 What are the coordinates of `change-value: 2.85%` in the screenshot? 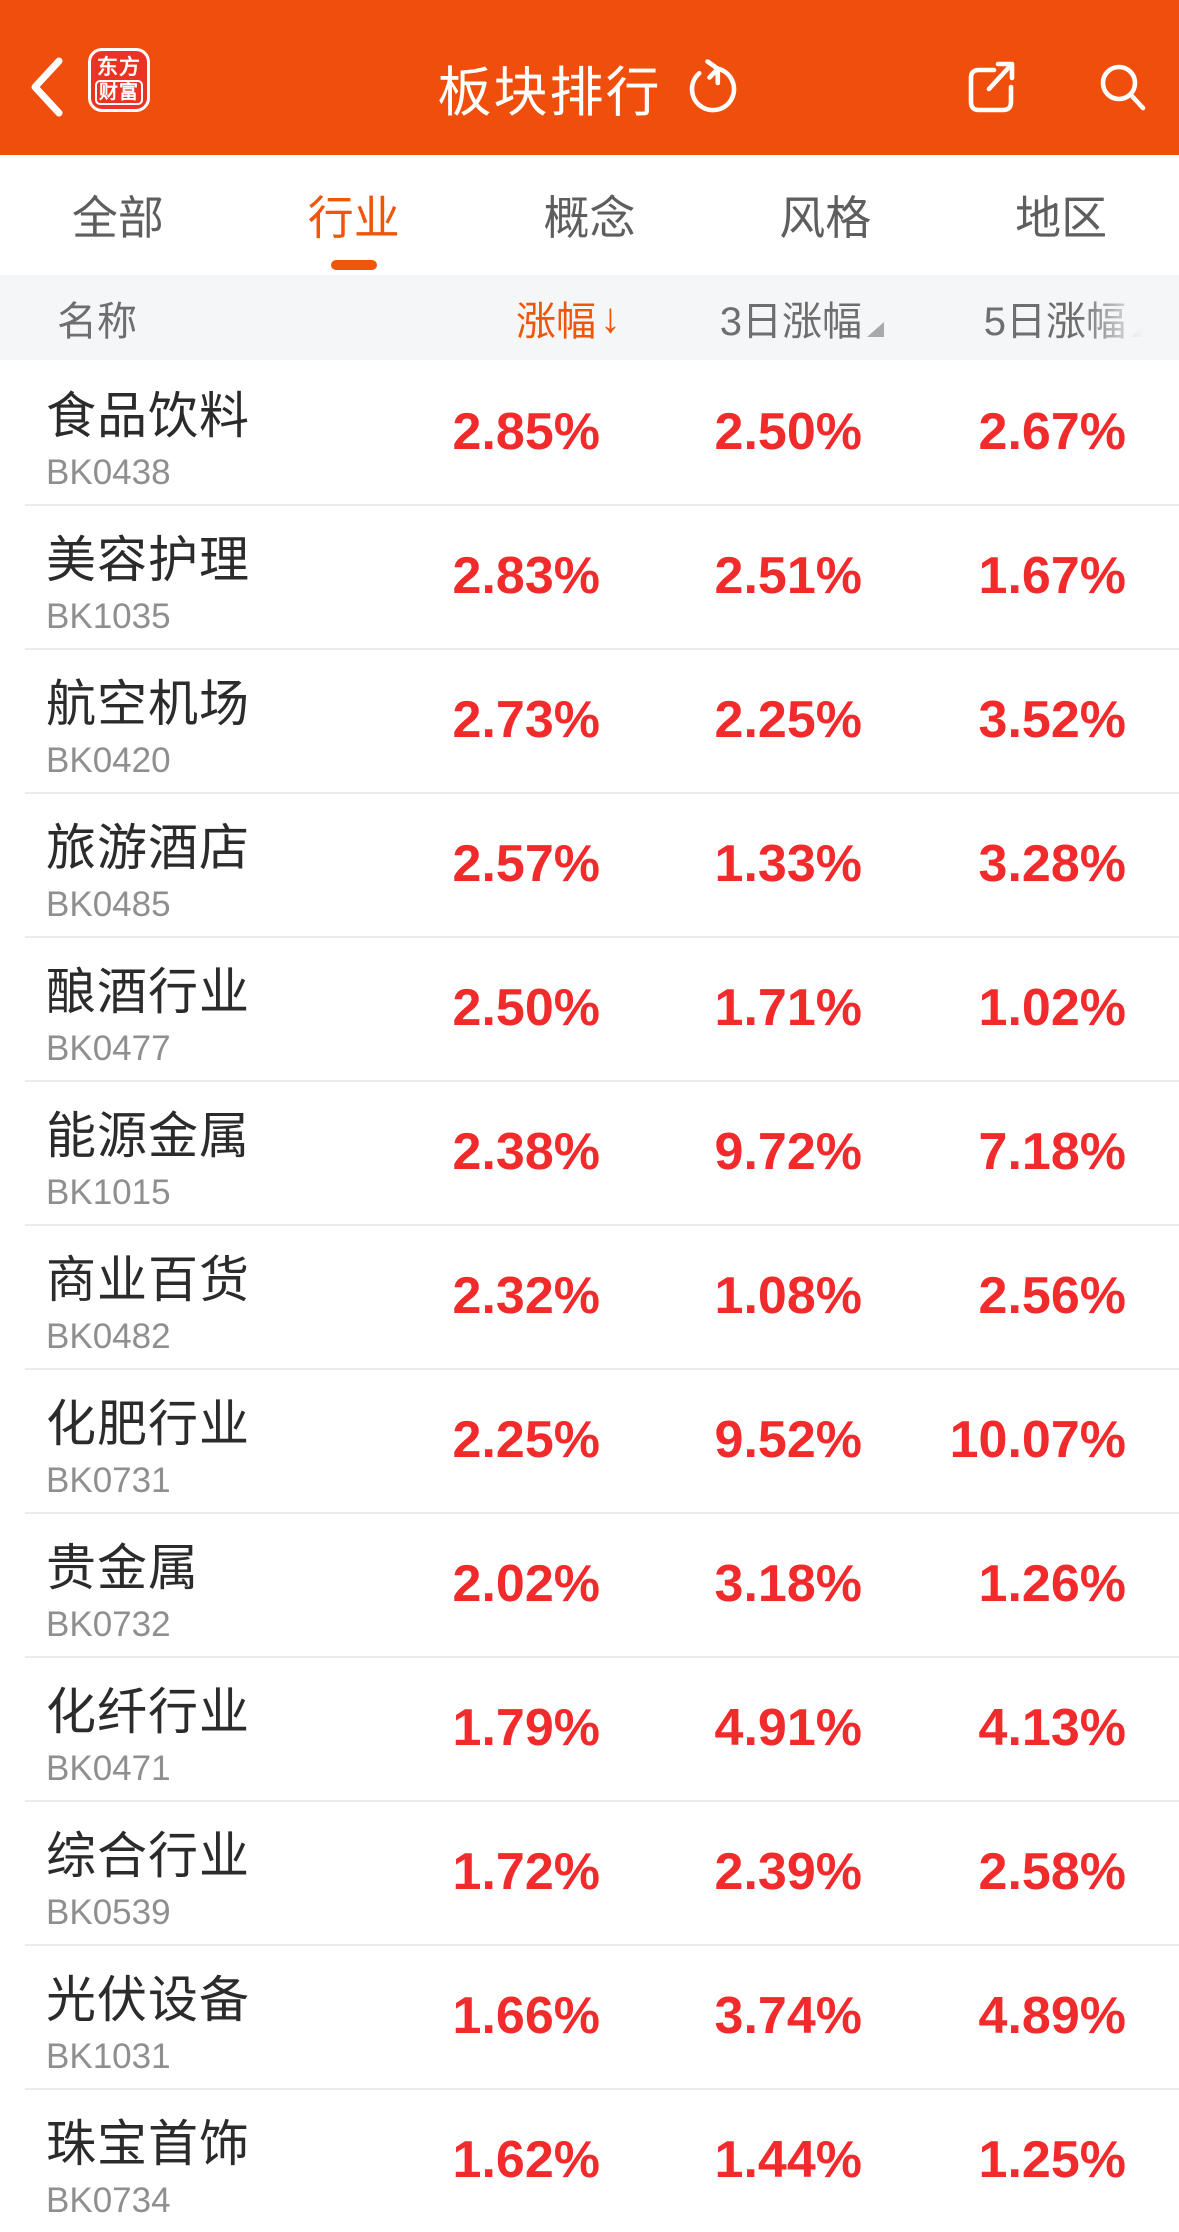 It's located at (526, 432).